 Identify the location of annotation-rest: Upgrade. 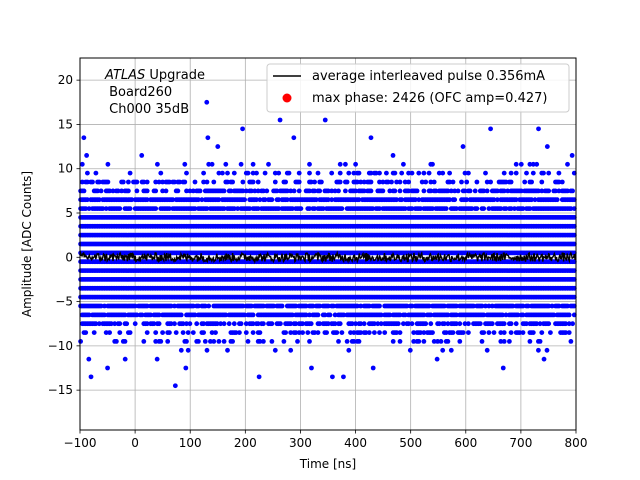
(175, 75).